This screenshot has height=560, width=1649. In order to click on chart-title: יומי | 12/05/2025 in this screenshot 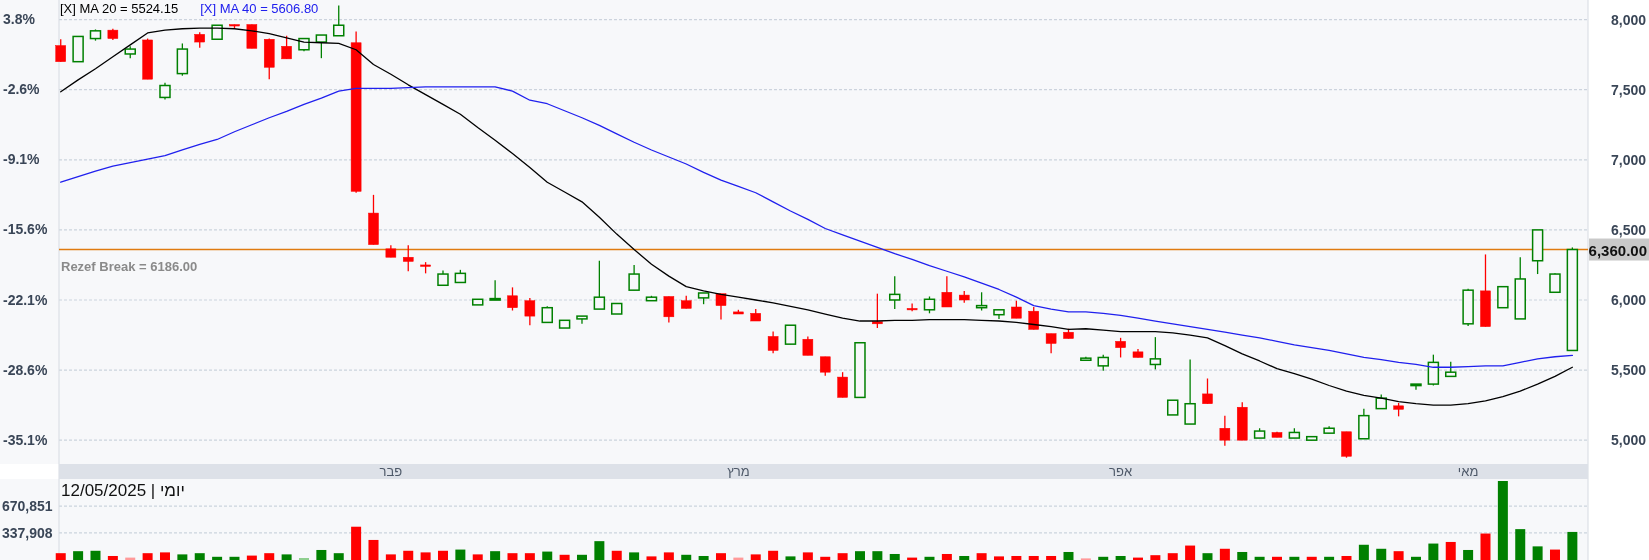, I will do `click(123, 490)`.